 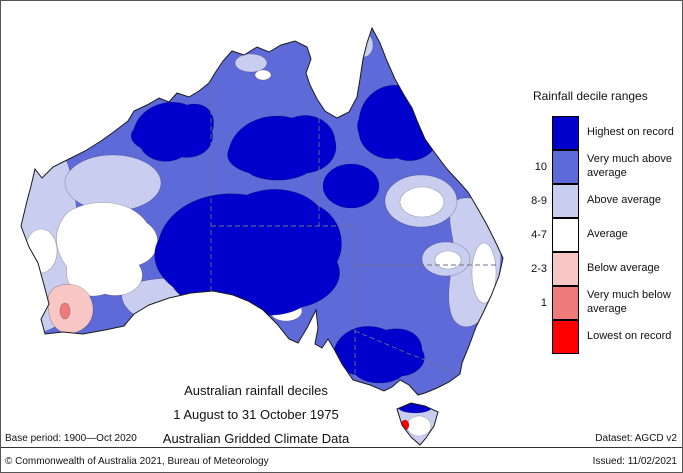 What do you see at coordinates (629, 302) in the screenshot?
I see `legend-label: Very much below average` at bounding box center [629, 302].